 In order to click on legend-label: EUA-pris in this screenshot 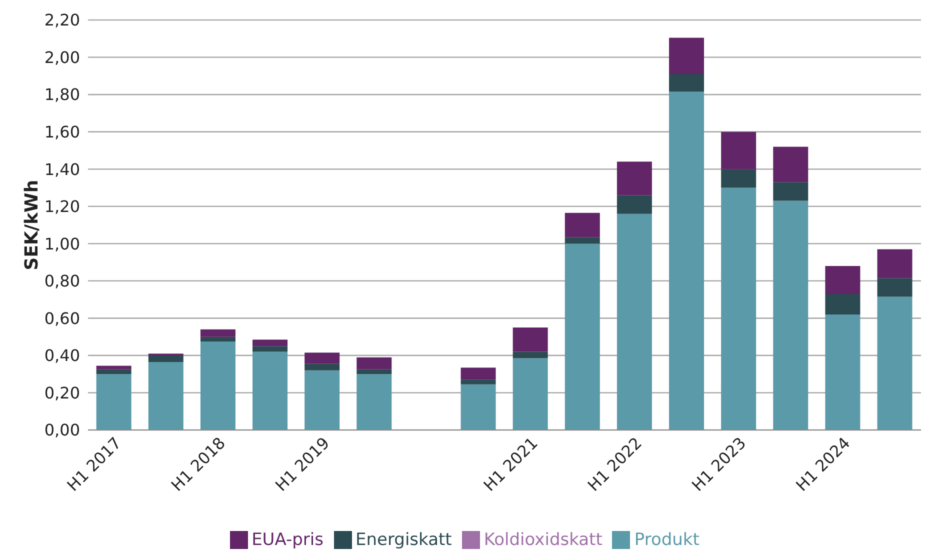, I will do `click(288, 540)`.